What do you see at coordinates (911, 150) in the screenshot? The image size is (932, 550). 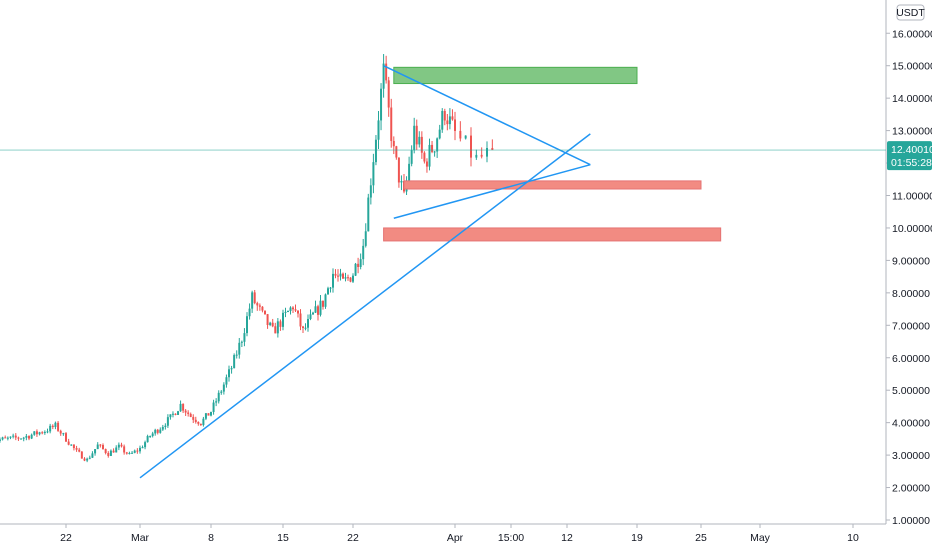 I see `current-price-label: 12.40010` at bounding box center [911, 150].